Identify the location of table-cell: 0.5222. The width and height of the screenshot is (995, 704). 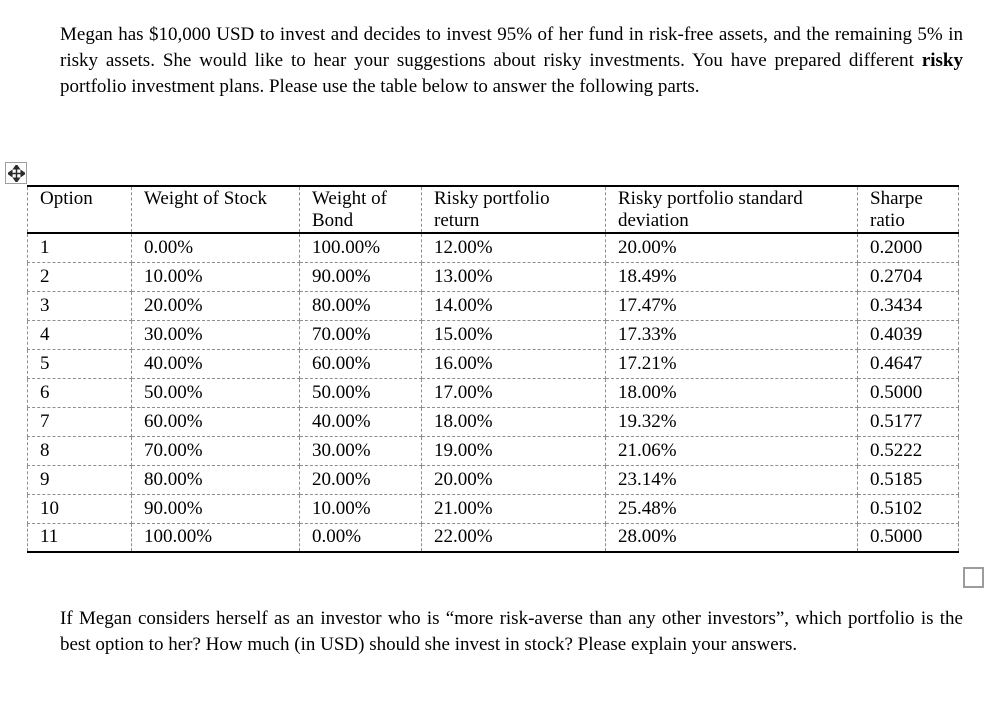
(908, 450).